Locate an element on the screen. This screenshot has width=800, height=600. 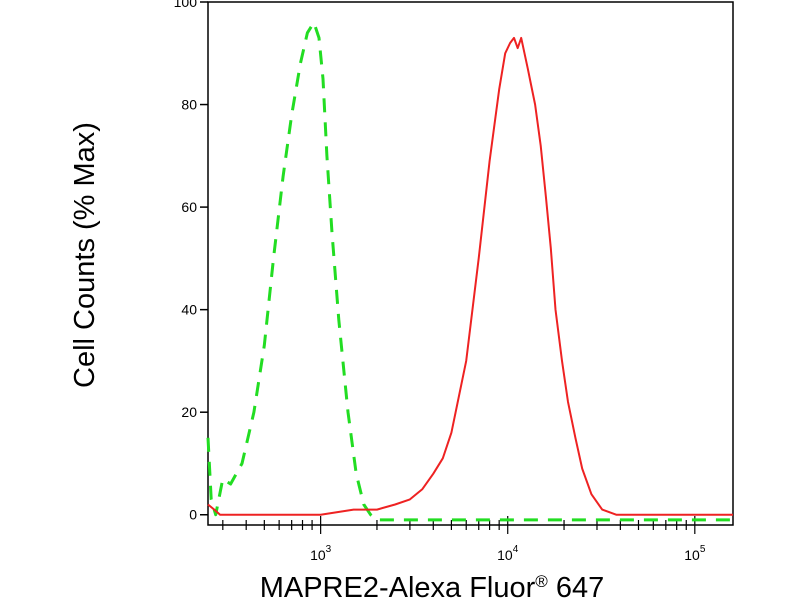
x-axis-title-prefix: MAPRE2-Alexa Fluor is located at coordinates (398, 586).